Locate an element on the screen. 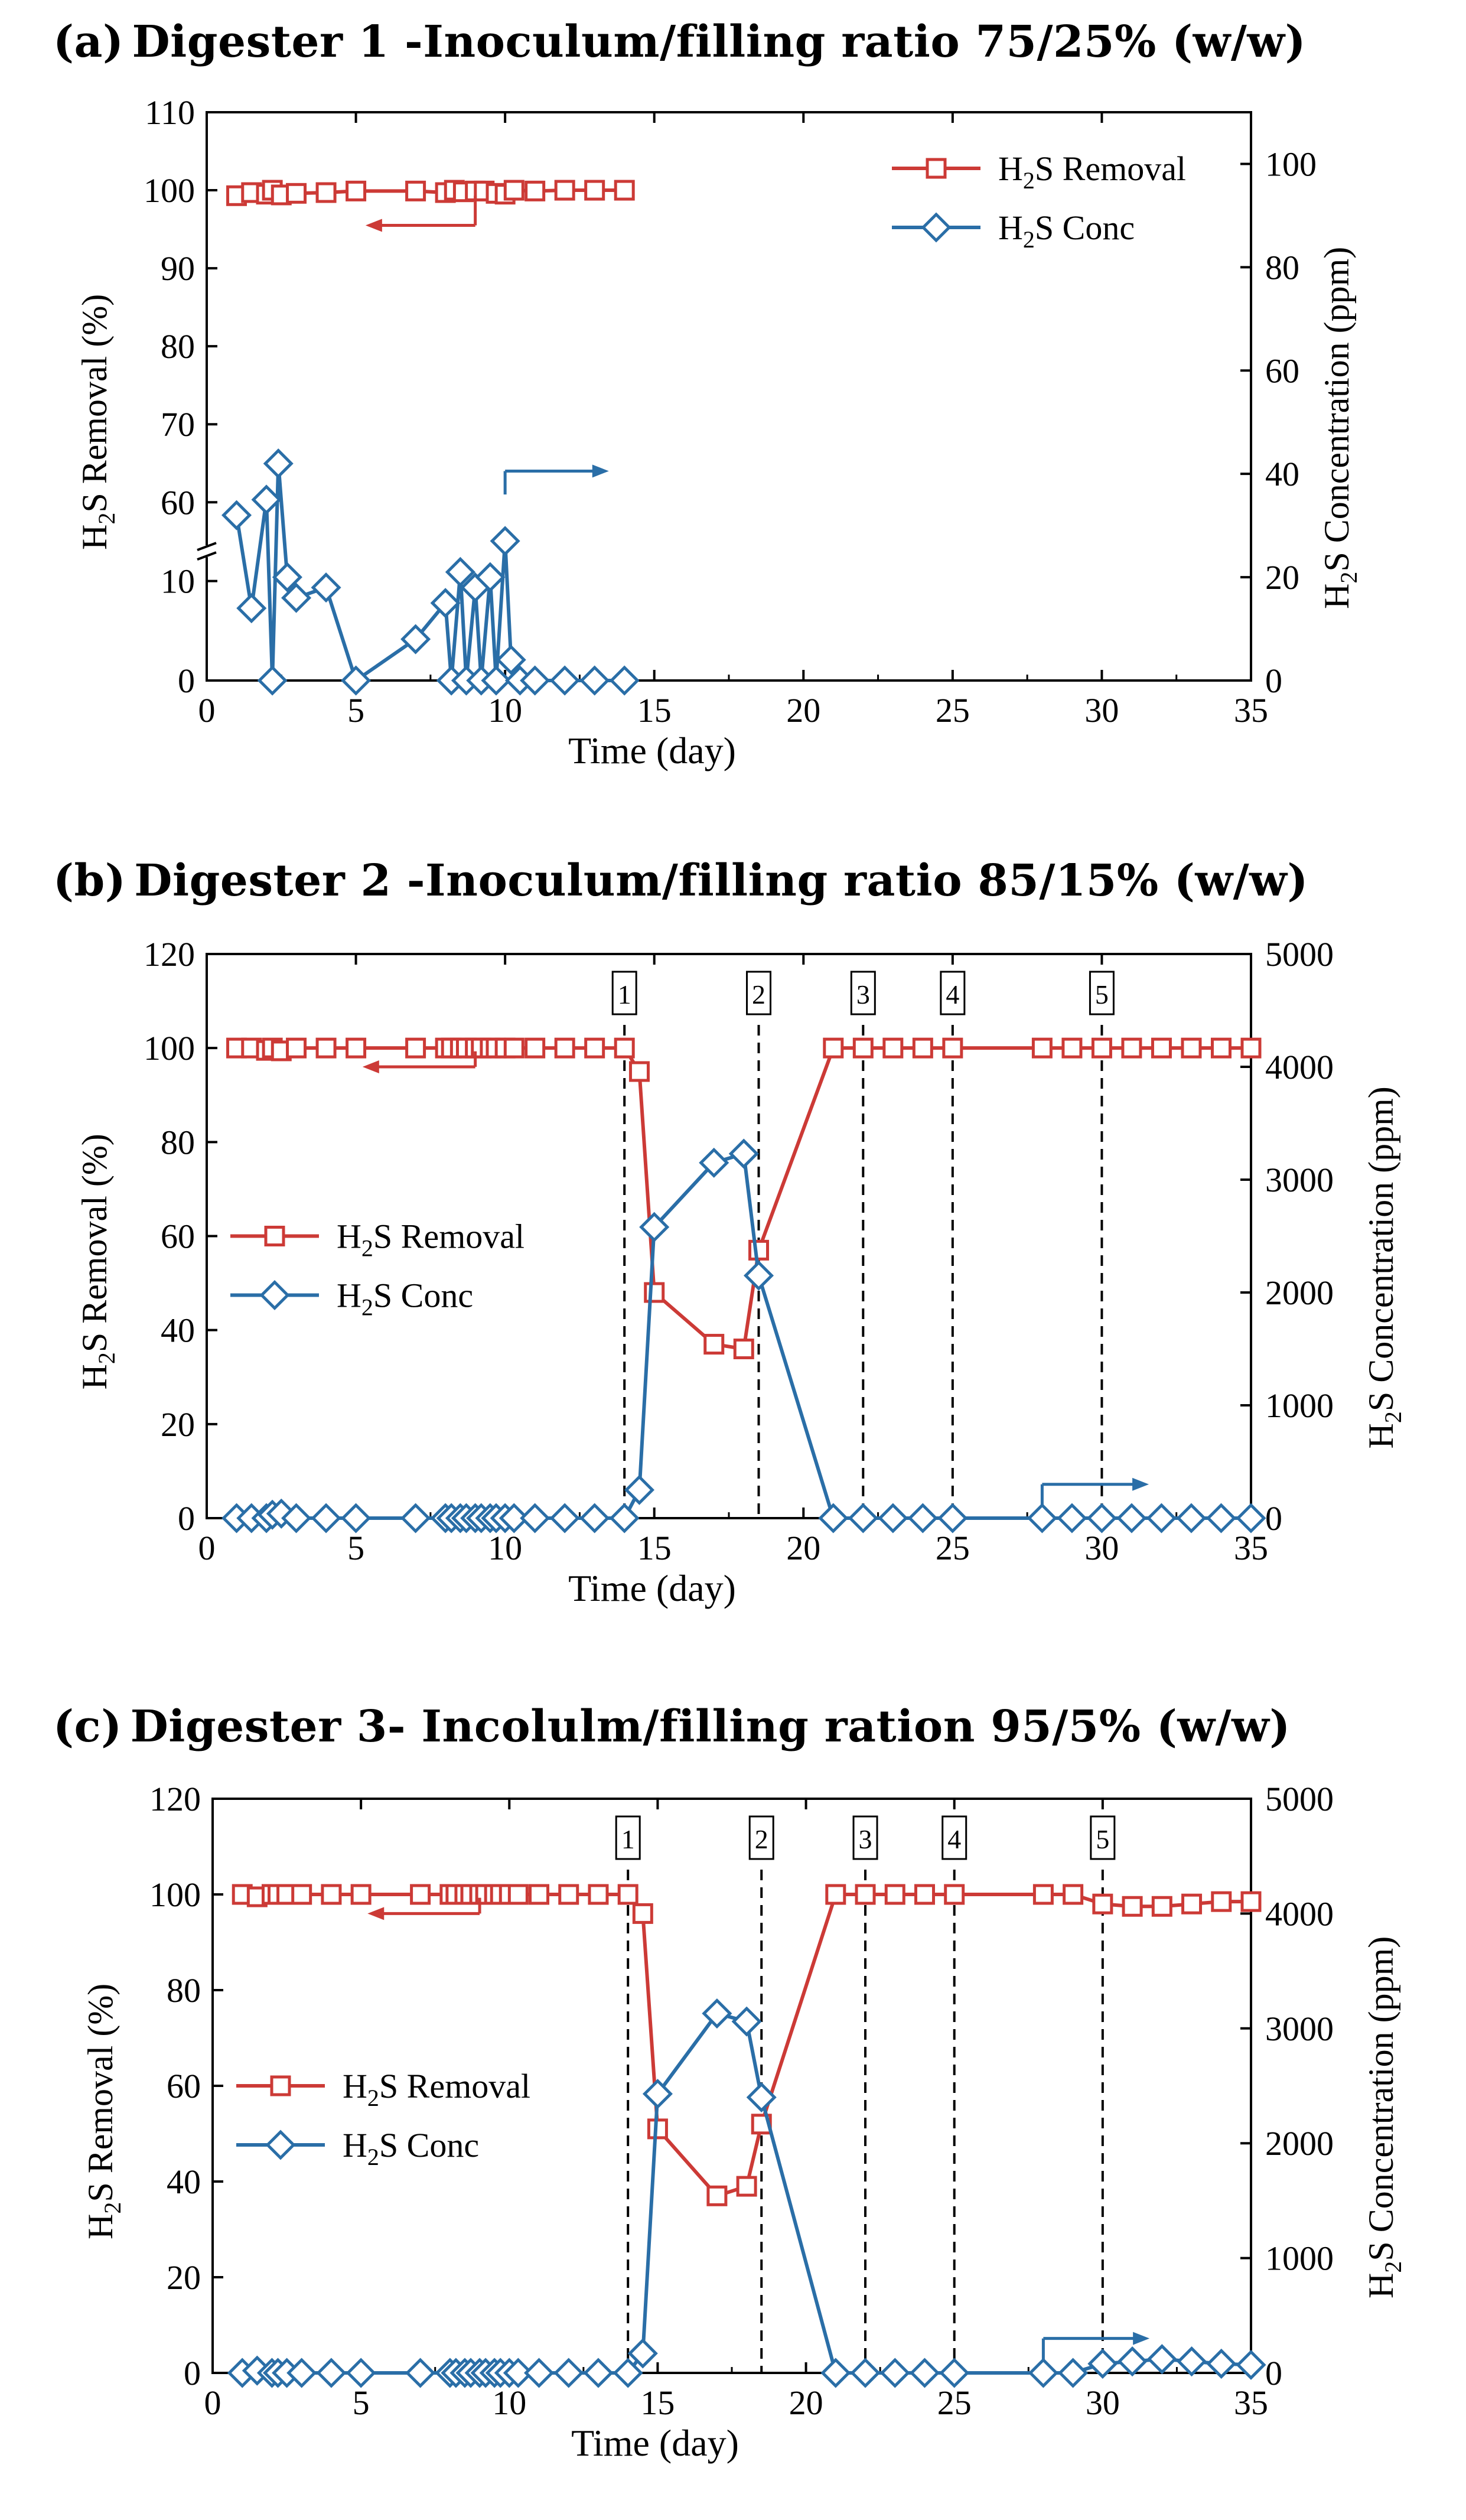 The width and height of the screenshot is (1466, 2520). event-label: 4 is located at coordinates (953, 994).